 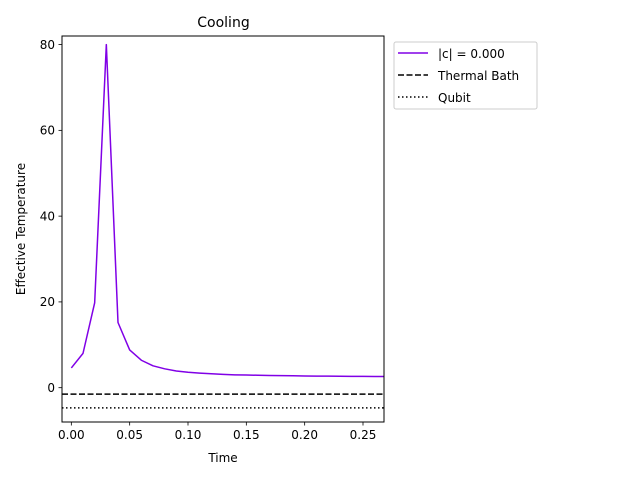 I want to click on legend: |c| = 0.000 Thermal Bath Qubit, so click(x=465, y=75).